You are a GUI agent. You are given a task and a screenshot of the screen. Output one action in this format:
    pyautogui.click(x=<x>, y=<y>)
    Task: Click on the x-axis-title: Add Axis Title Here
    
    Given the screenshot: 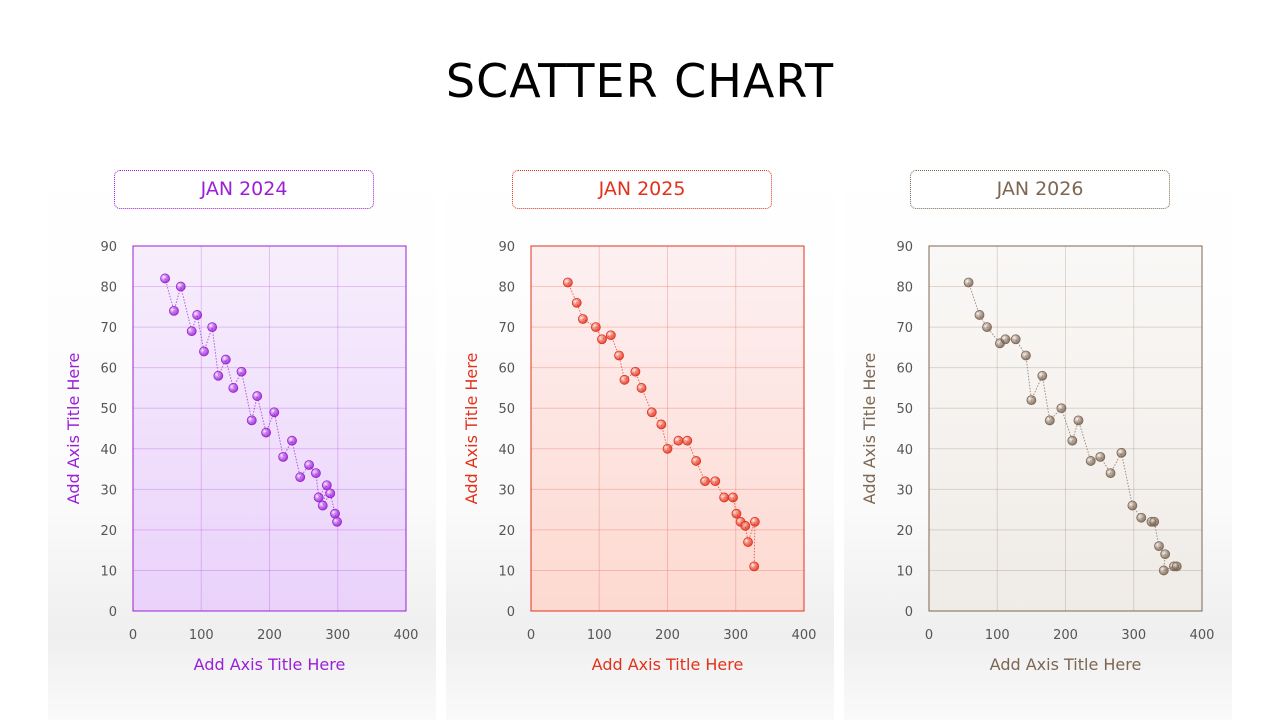 What is the action you would take?
    pyautogui.click(x=1066, y=664)
    